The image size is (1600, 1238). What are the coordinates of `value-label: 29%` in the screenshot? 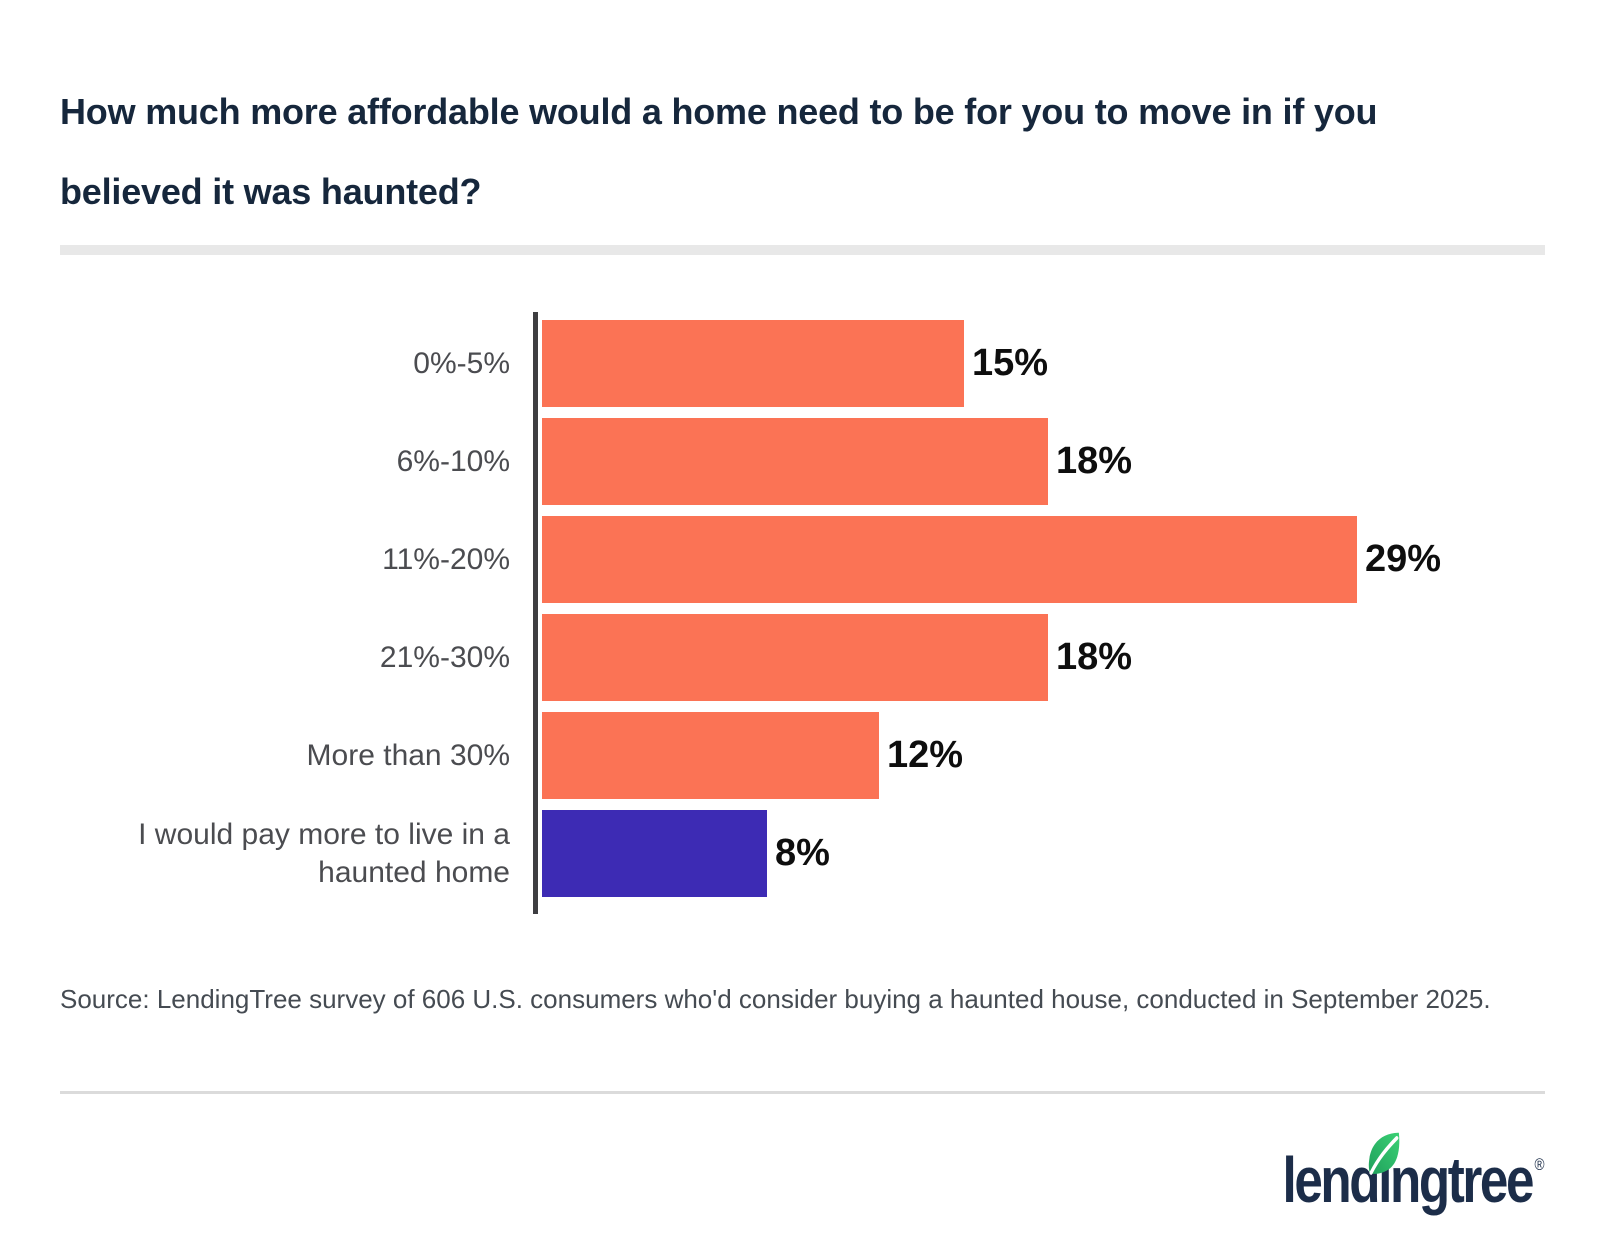 It's located at (1403, 559).